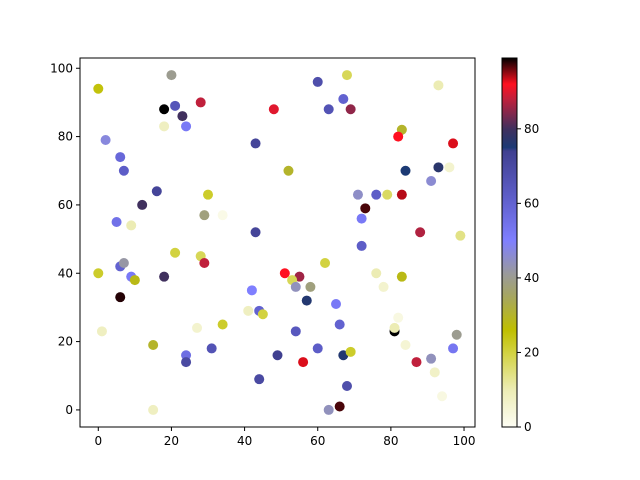 The width and height of the screenshot is (640, 480). Describe the element at coordinates (65, 239) in the screenshot. I see `y-axis: 0 20 40 60 80 100` at that location.